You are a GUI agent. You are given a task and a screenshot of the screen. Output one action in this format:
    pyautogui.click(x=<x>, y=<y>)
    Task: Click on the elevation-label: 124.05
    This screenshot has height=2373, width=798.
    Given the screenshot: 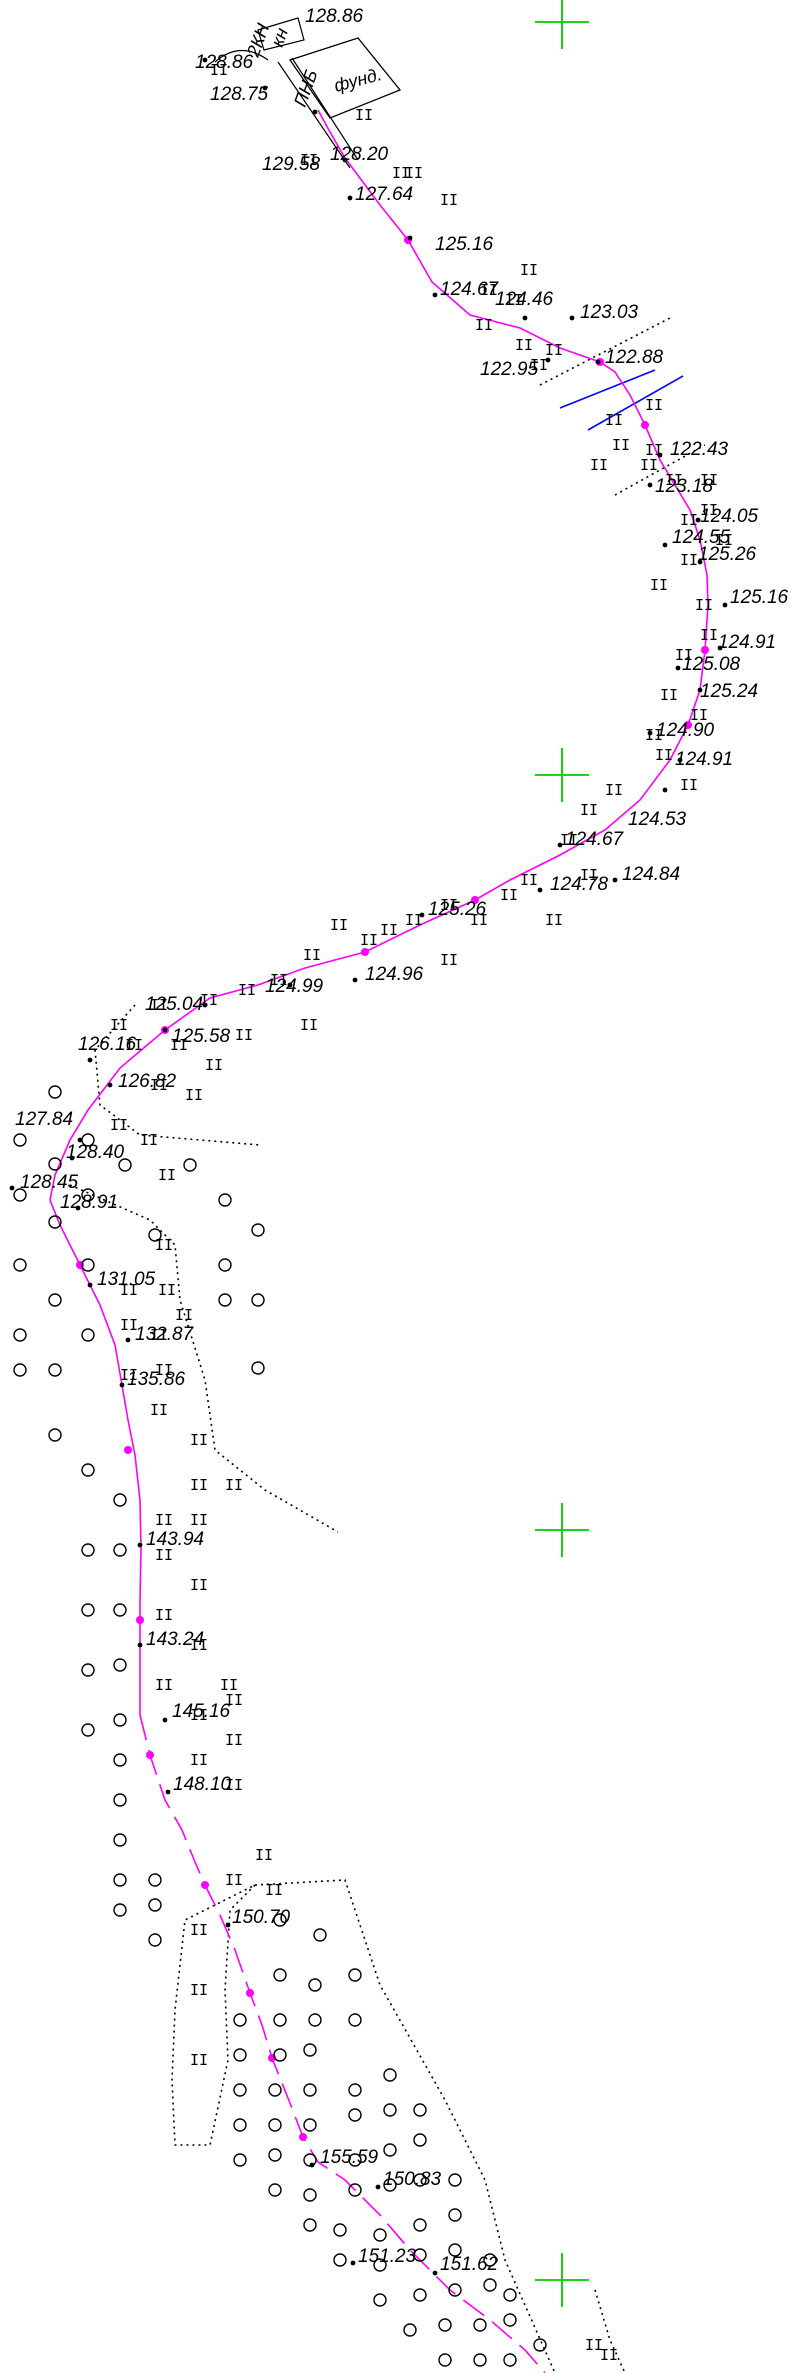 What is the action you would take?
    pyautogui.click(x=729, y=516)
    